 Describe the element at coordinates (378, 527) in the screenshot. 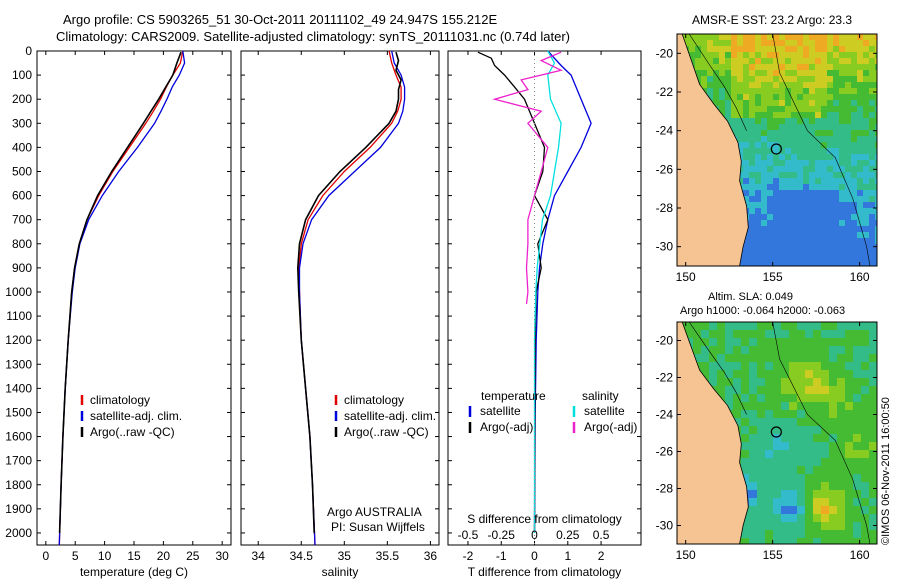

I see `argo-annotation-line2: PI: Susan Wijffels` at that location.